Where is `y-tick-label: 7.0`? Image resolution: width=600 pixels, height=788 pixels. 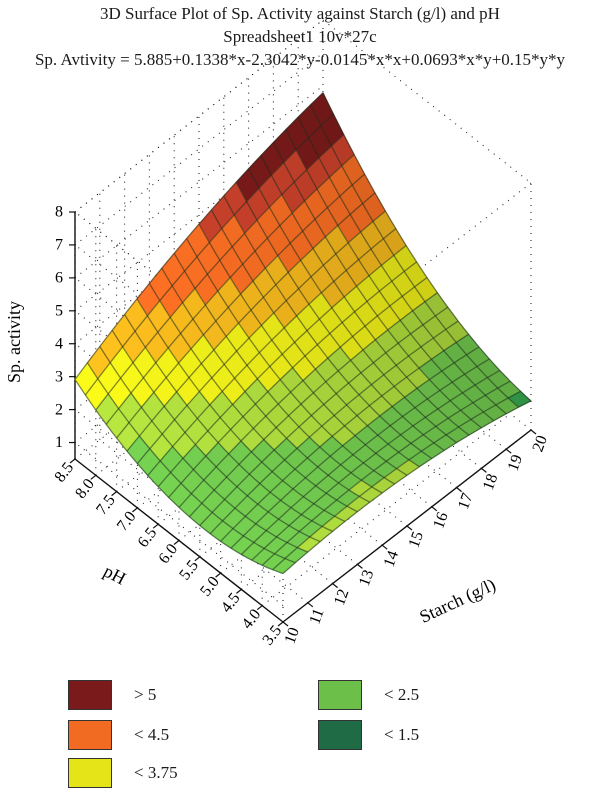
y-tick-label: 7.0 is located at coordinates (127, 521).